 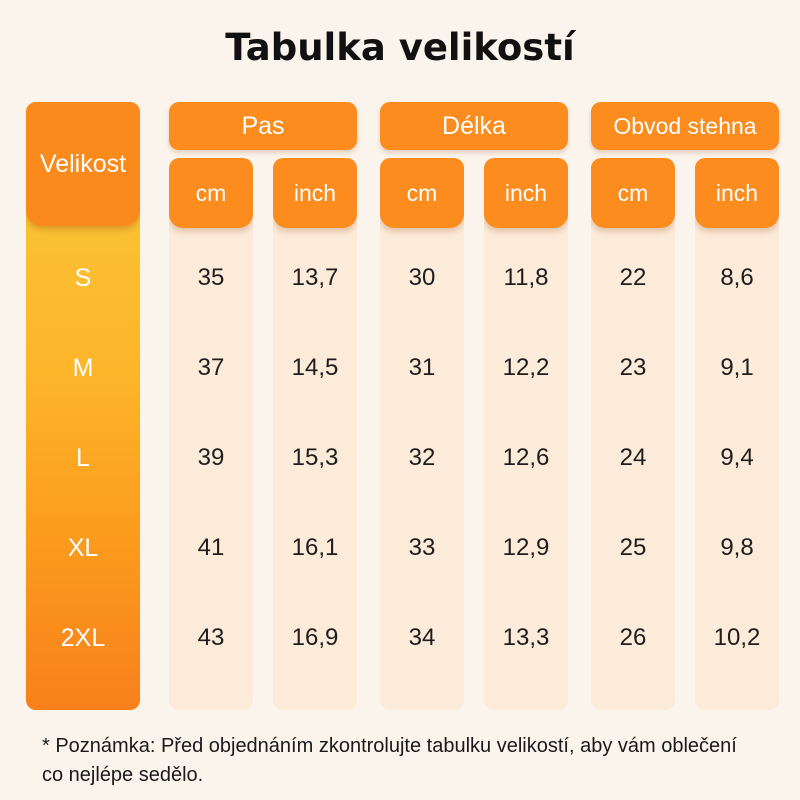 What do you see at coordinates (211, 457) in the screenshot?
I see `table-cell: 39` at bounding box center [211, 457].